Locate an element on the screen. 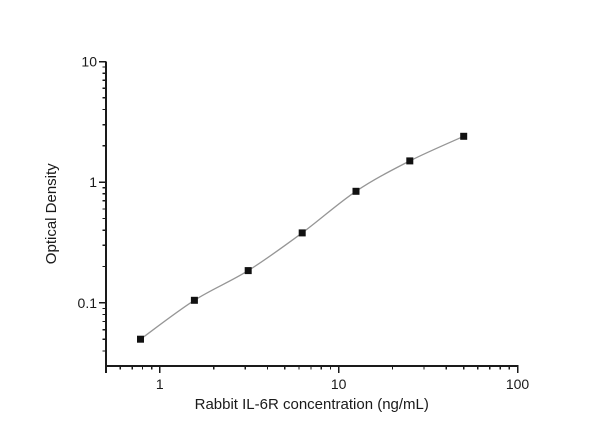 Image resolution: width=600 pixels, height=448 pixels. x-axis-title: Rabbit IL-6R concentration (ng/mL) is located at coordinates (312, 404).